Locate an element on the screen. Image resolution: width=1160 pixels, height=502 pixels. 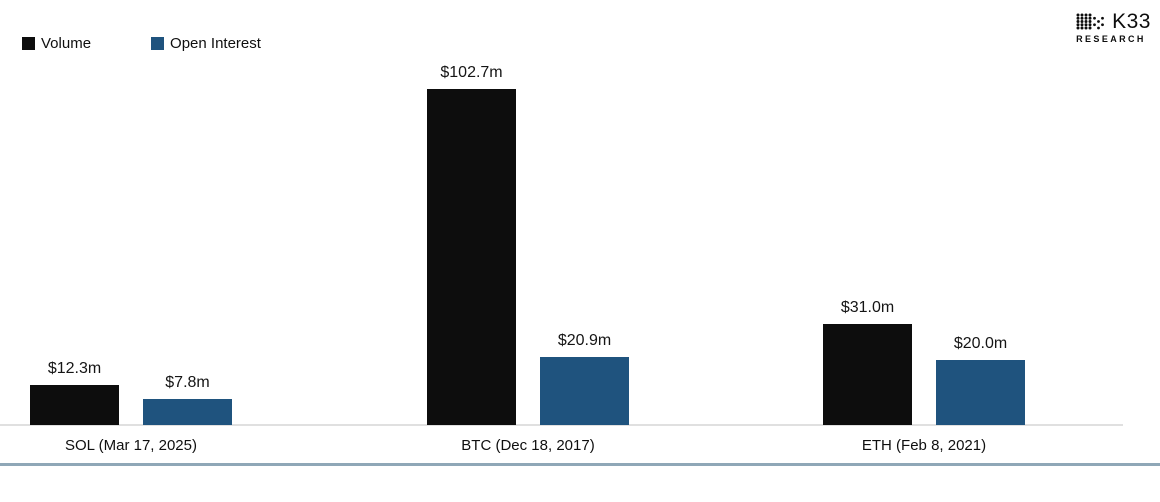
legend: Volume Open Interest is located at coordinates (141, 43).